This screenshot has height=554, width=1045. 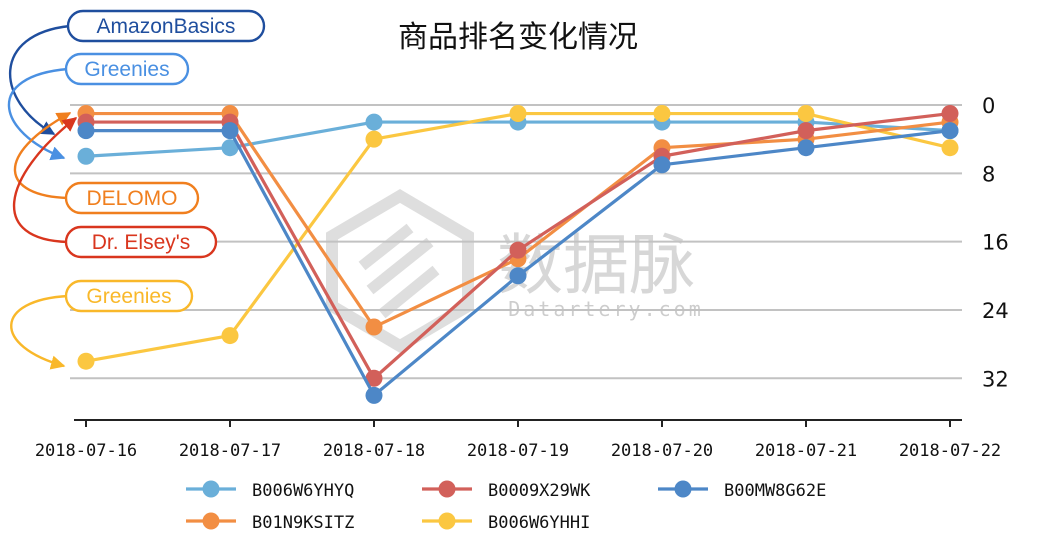 I want to click on annotation-callout: Dr. Elsey's, so click(x=115, y=188).